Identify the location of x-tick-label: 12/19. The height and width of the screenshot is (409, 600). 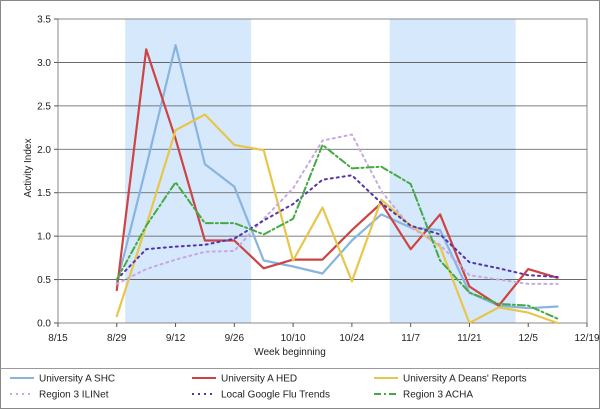
(586, 338).